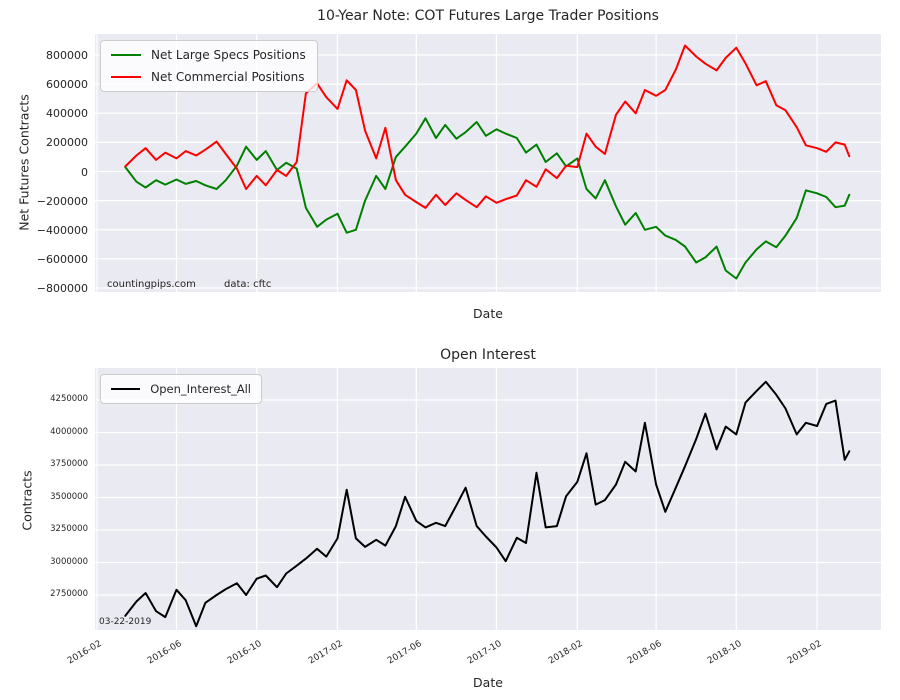  I want to click on x-tick-label: 2017-06, so click(404, 653).